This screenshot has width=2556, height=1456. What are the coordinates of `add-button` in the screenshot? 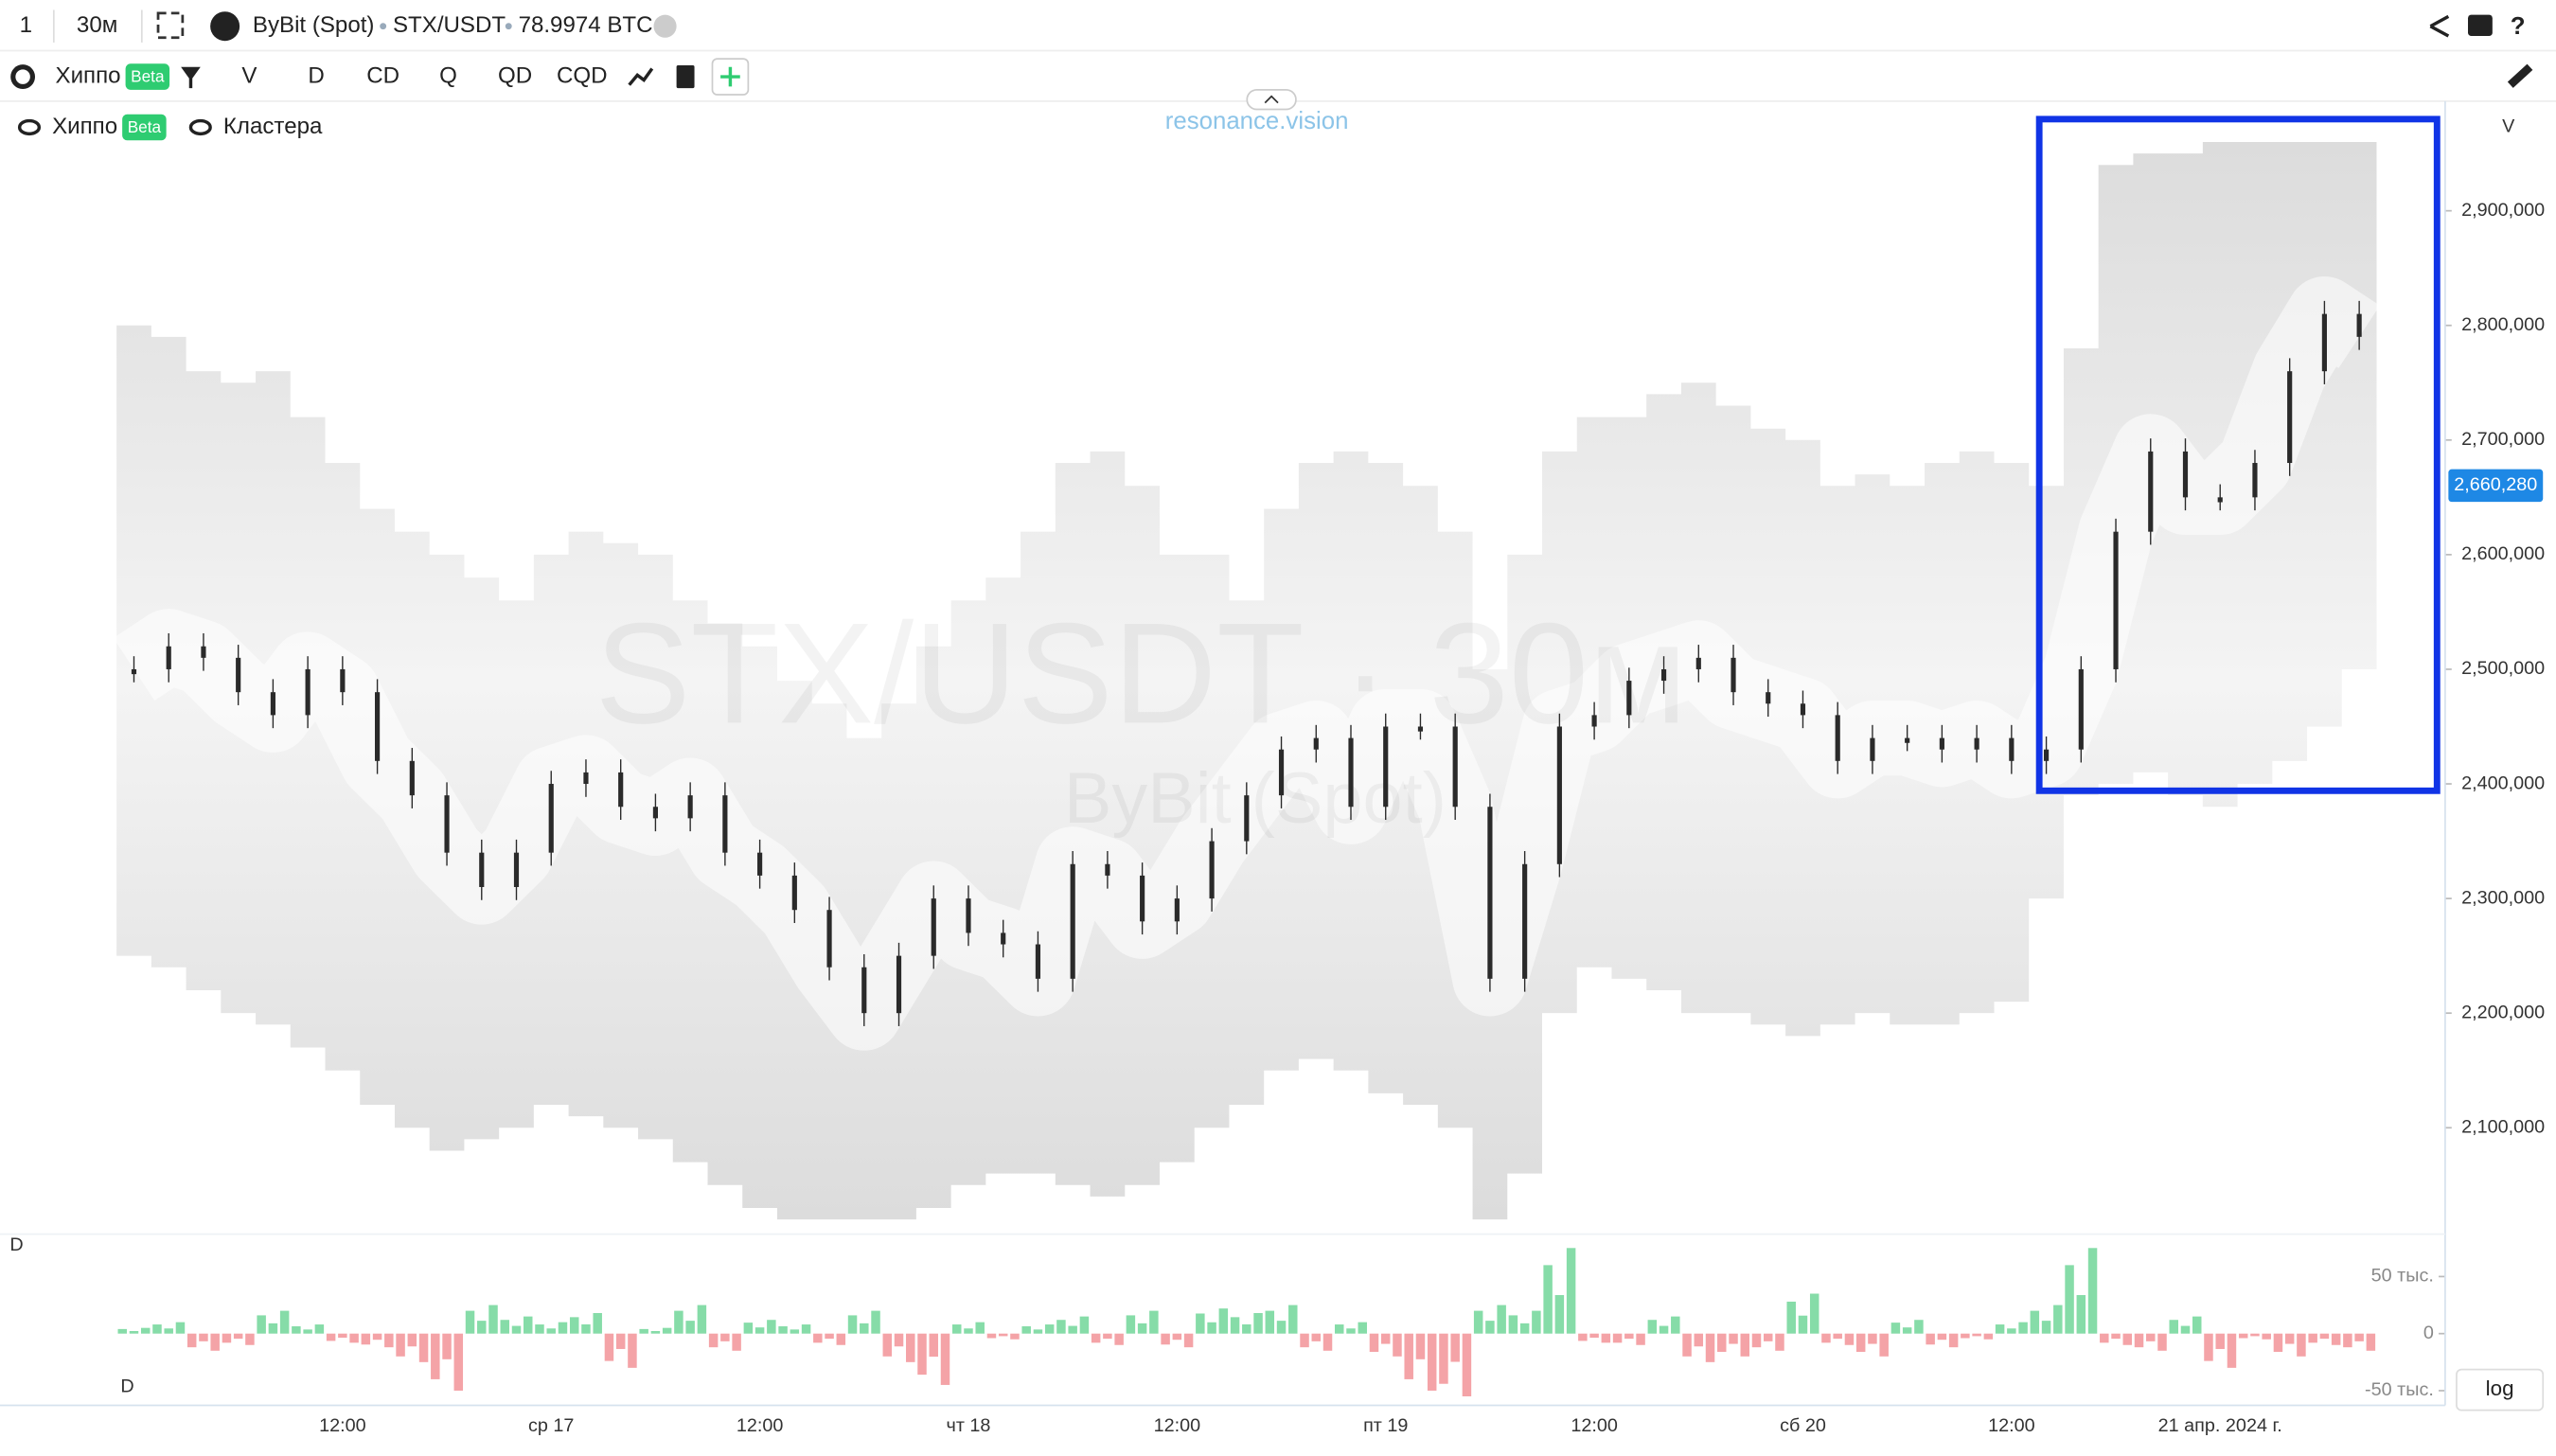 It's located at (730, 77).